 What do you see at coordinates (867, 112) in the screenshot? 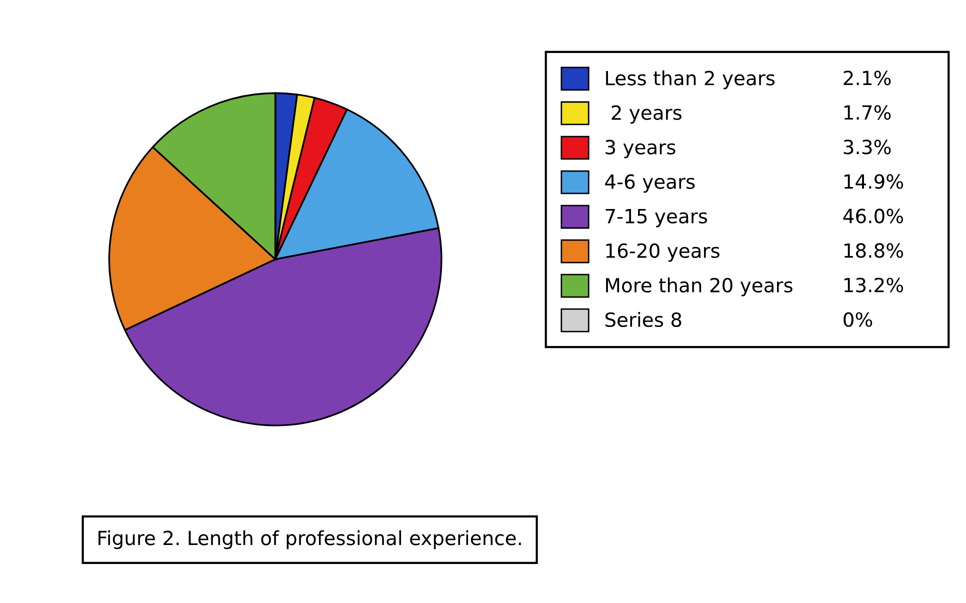
I see `data-label: 1.7%` at bounding box center [867, 112].